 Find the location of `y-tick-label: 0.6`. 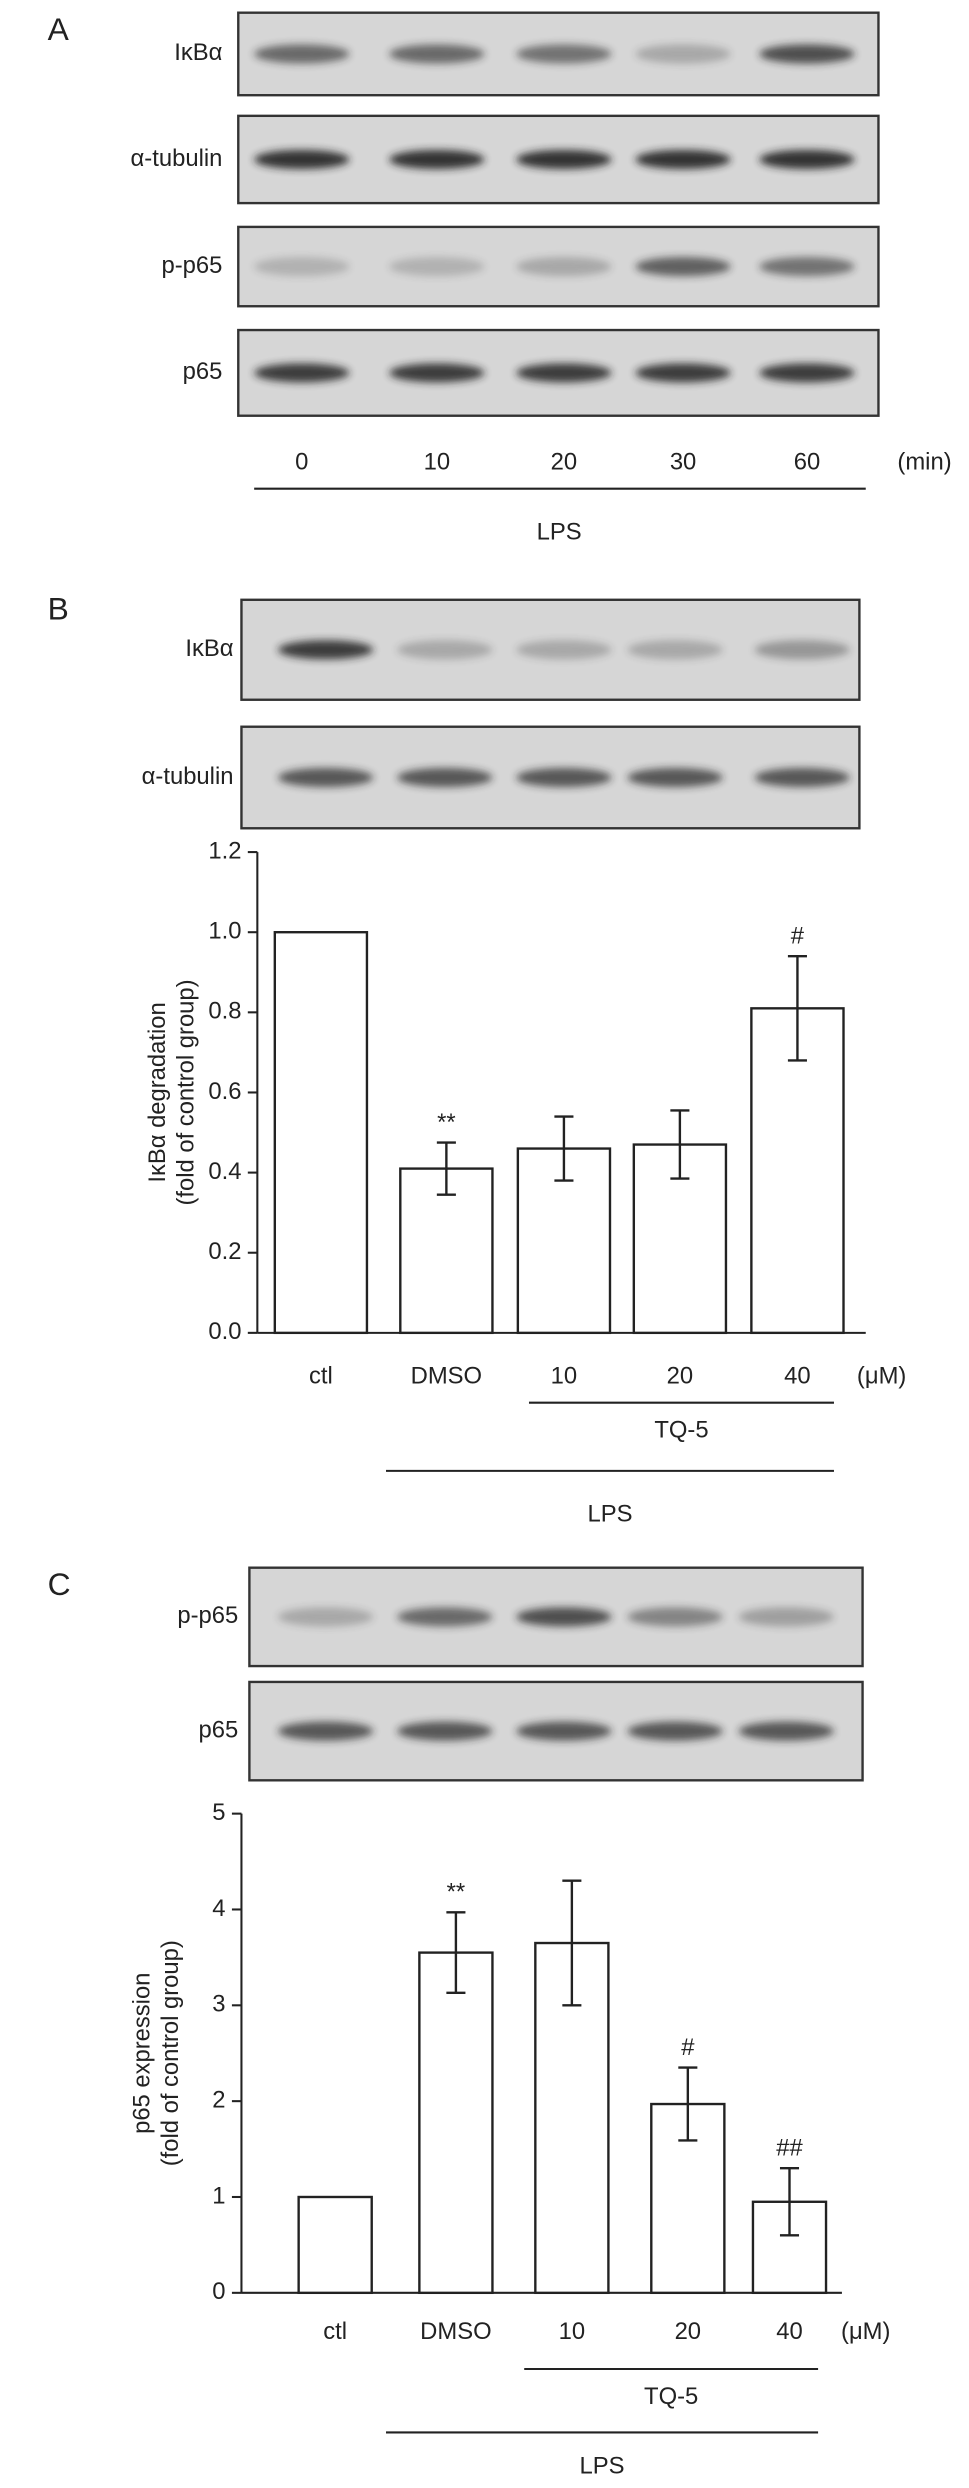

y-tick-label: 0.6 is located at coordinates (224, 1091).